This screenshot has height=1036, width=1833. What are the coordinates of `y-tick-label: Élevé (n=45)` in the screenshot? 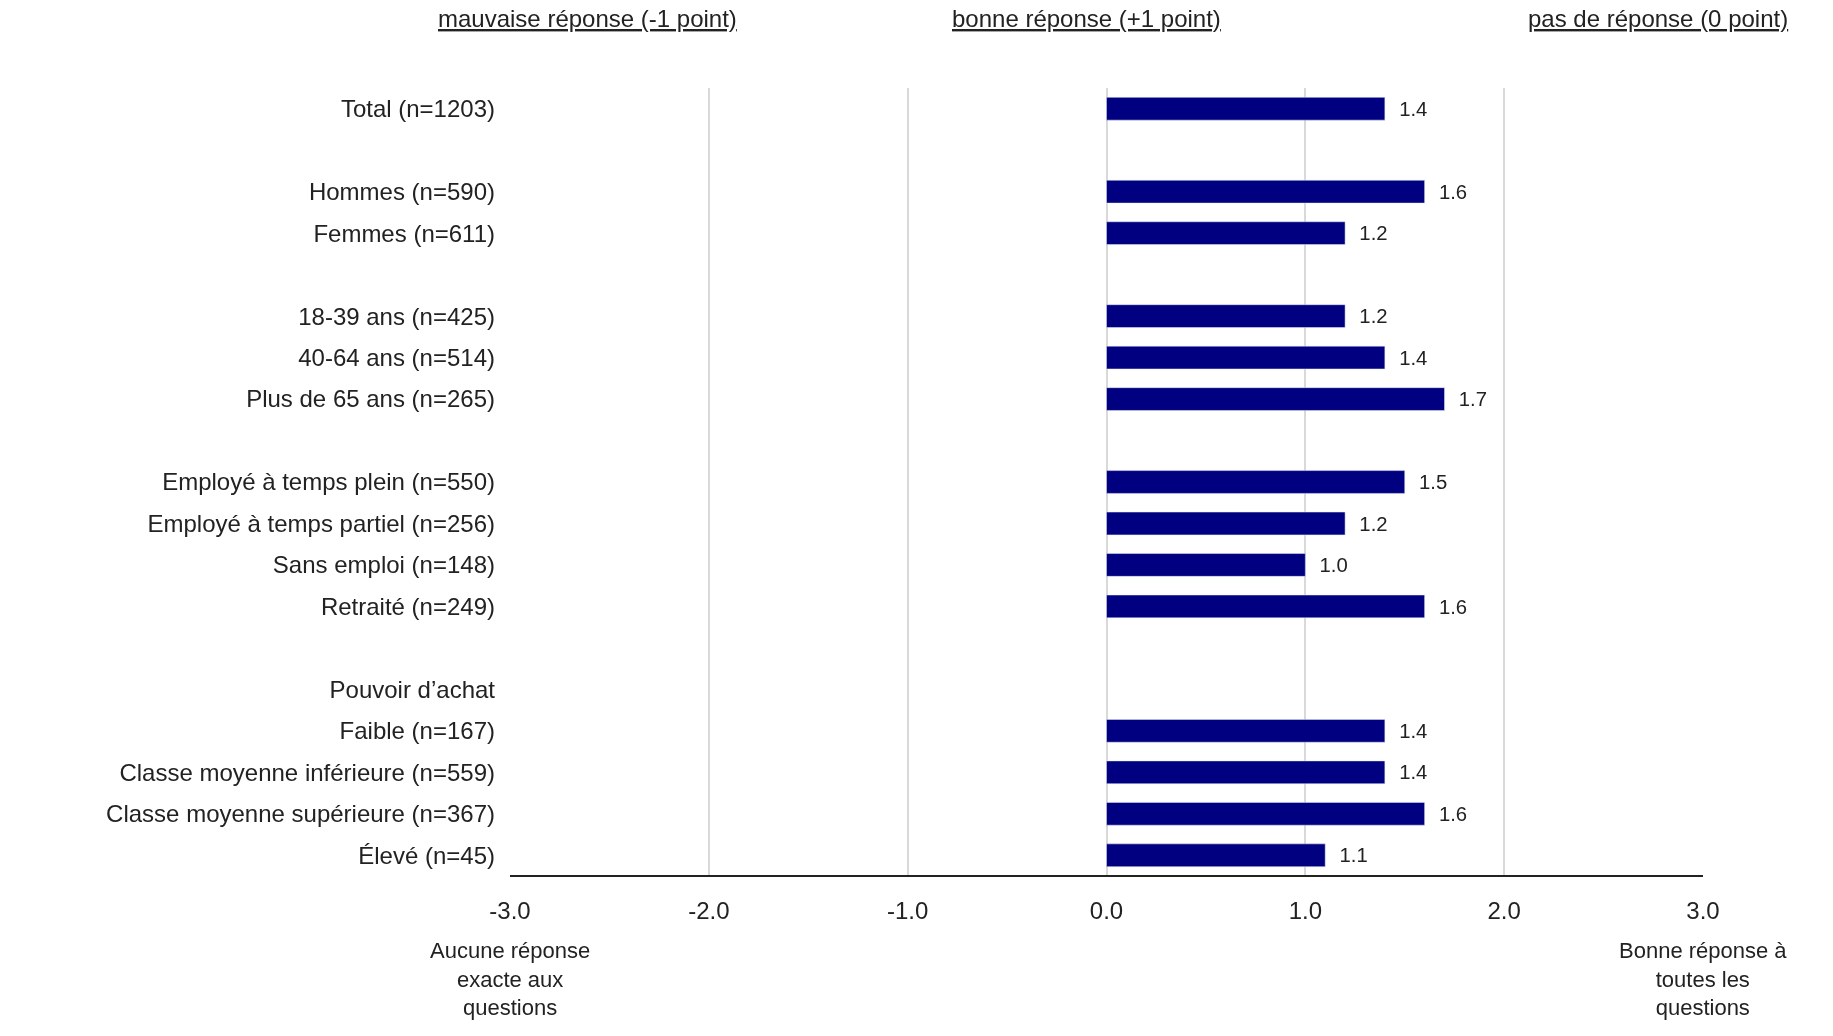 It's located at (426, 855).